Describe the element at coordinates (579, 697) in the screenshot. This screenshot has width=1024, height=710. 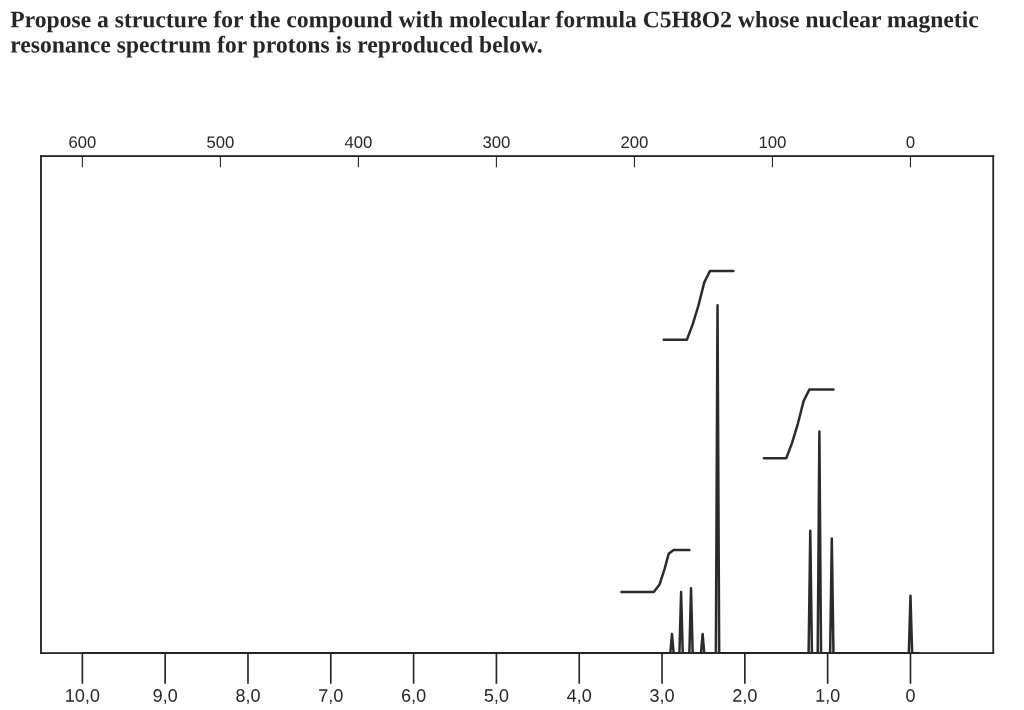
I see `x-tick-label: 4,0` at that location.